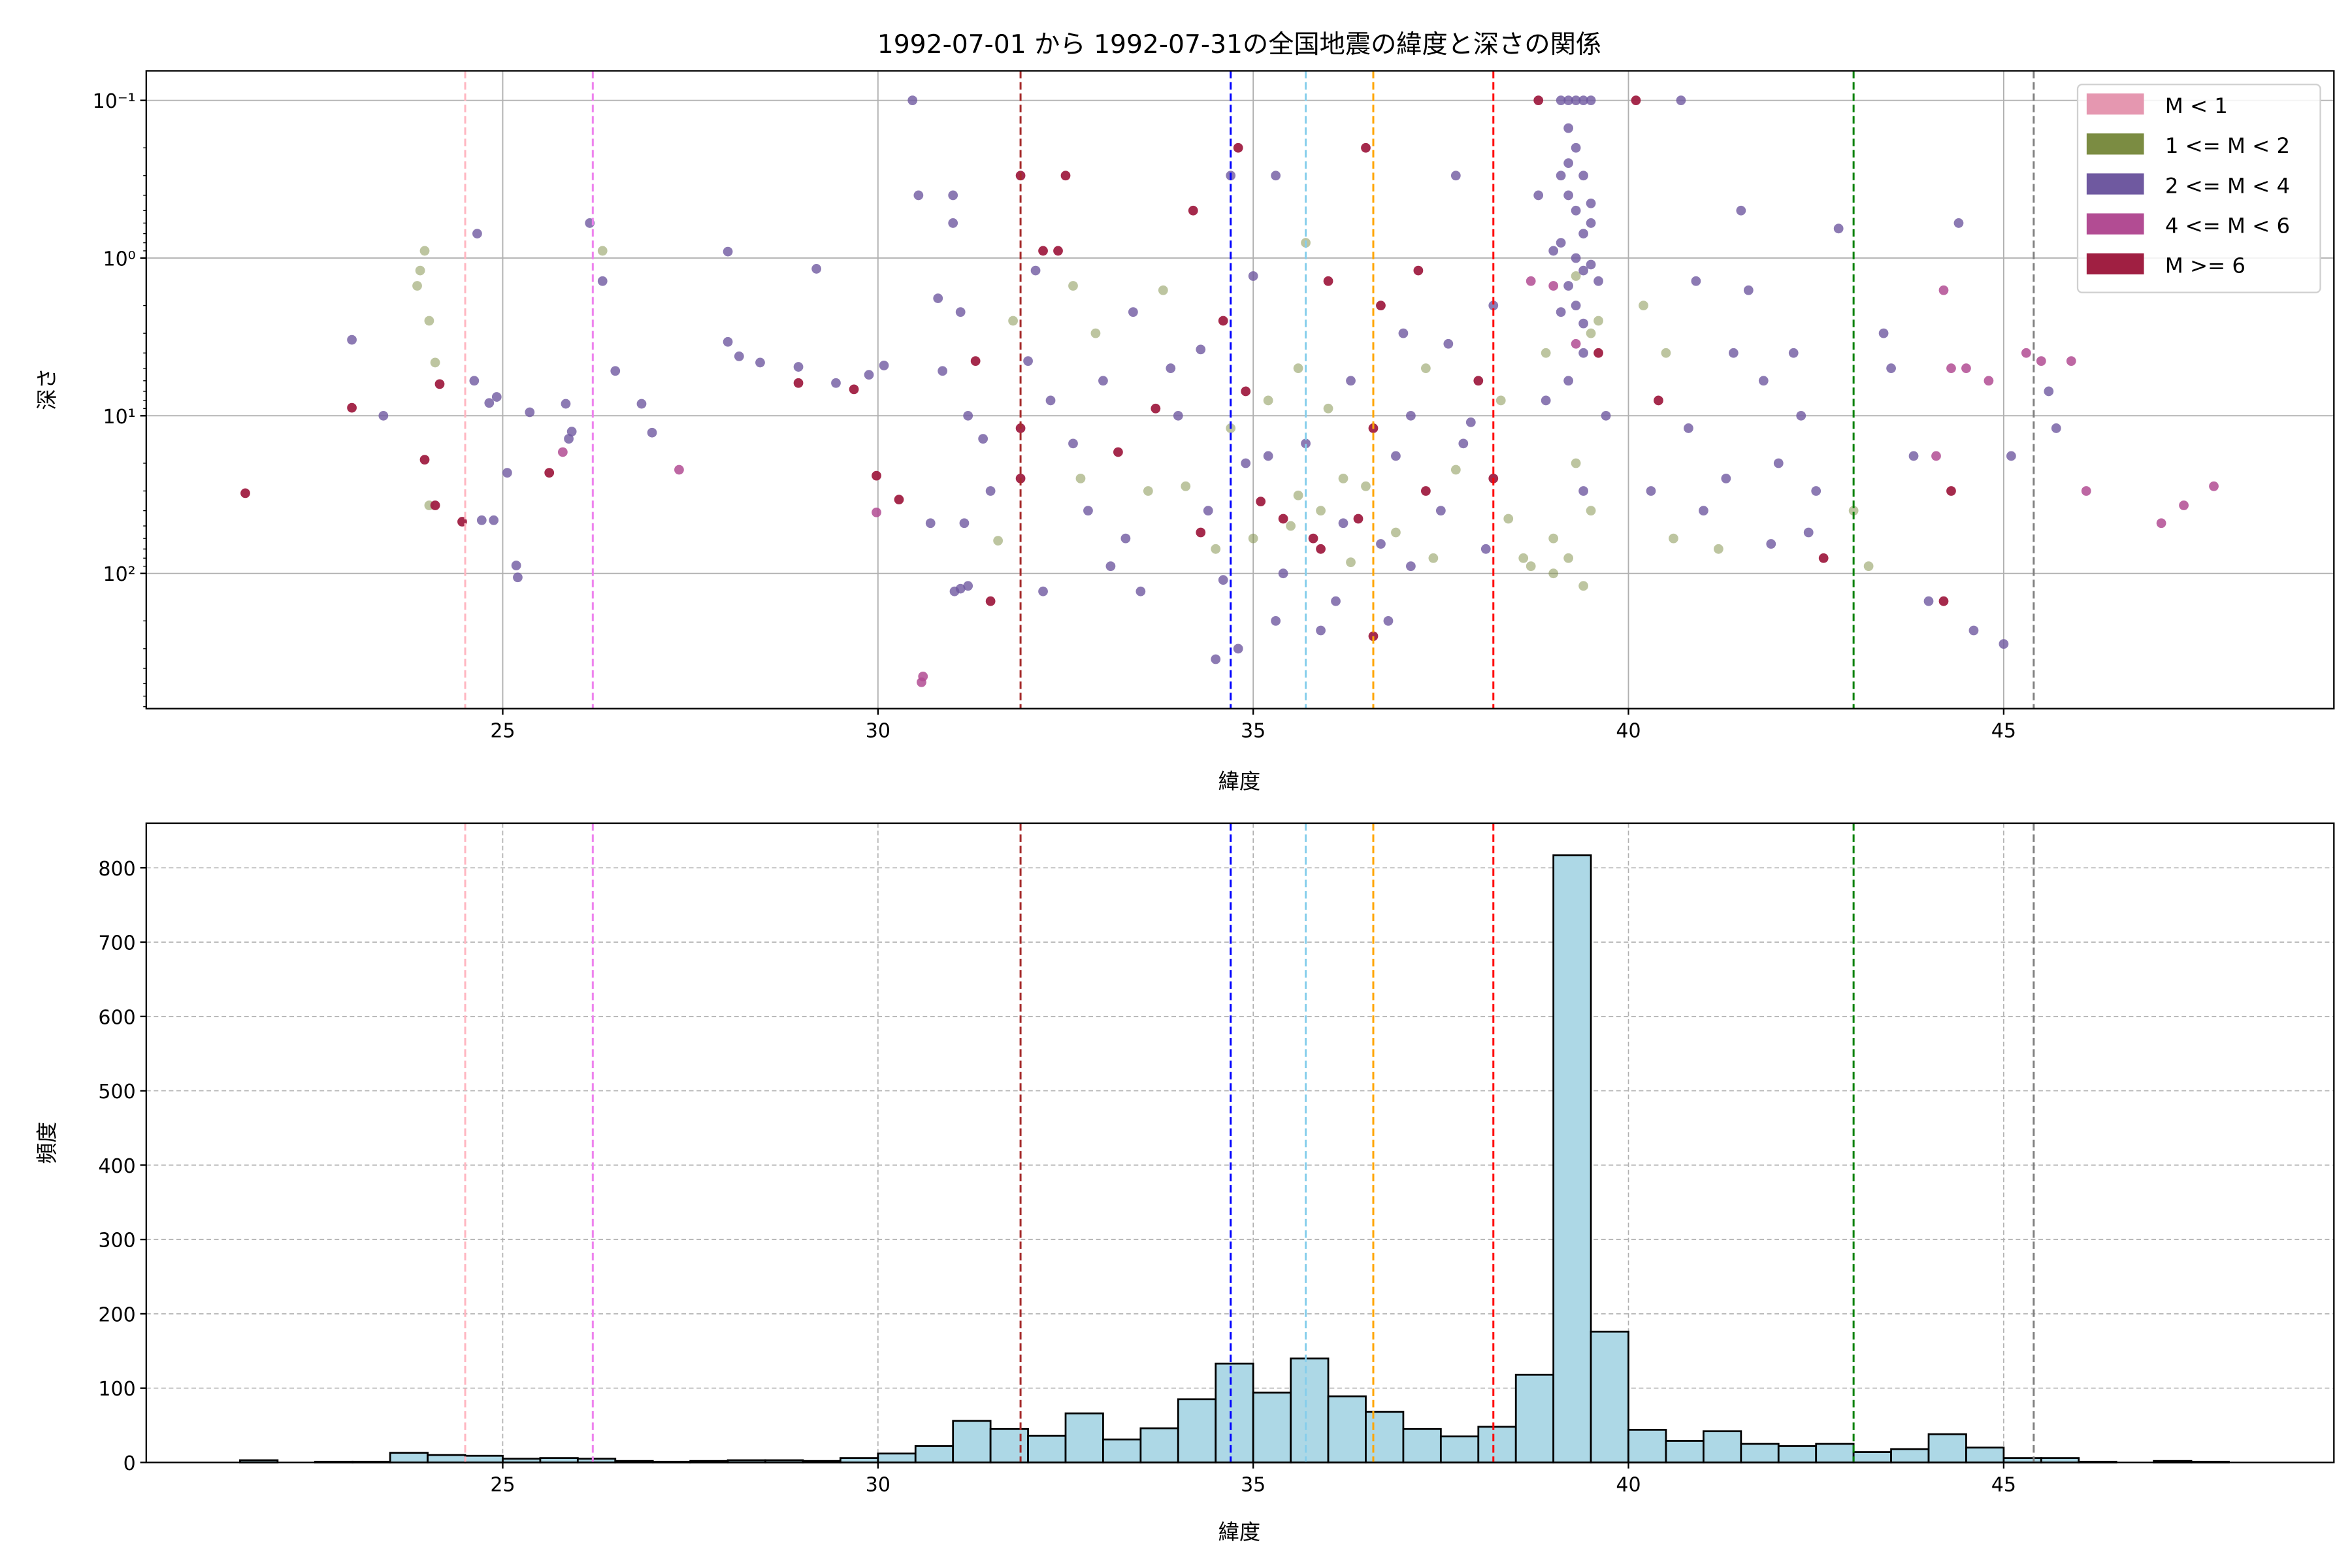  Describe the element at coordinates (1239, 781) in the screenshot. I see `scatter-xlabel: 緯度` at that location.